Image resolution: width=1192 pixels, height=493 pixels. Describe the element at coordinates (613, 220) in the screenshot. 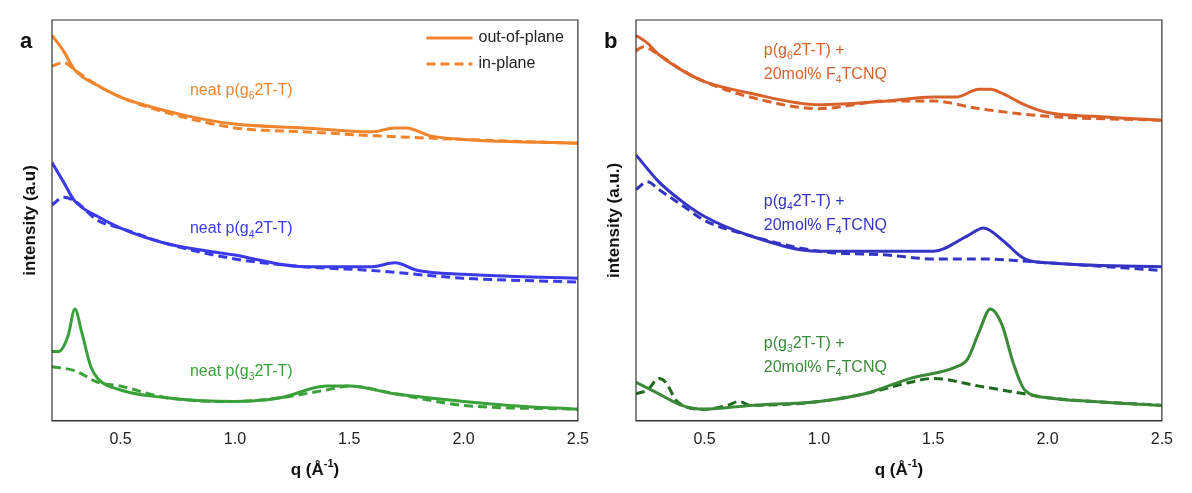

I see `y-axis-title: intensity (a.u.)` at that location.